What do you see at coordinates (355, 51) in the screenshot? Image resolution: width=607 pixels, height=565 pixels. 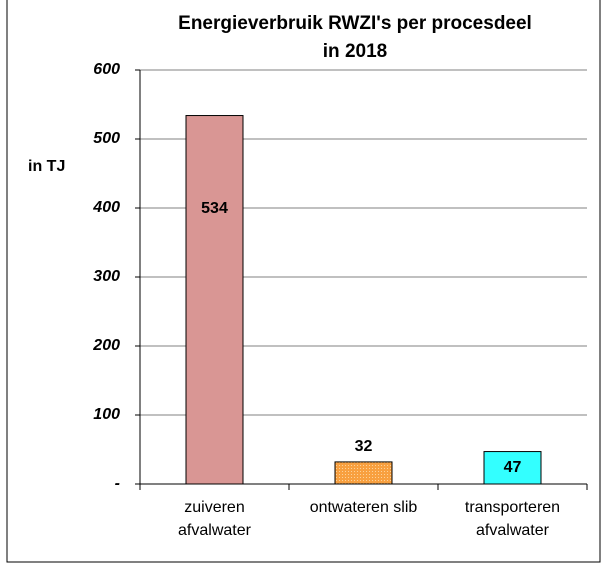 I see `chart-title: in 2018` at bounding box center [355, 51].